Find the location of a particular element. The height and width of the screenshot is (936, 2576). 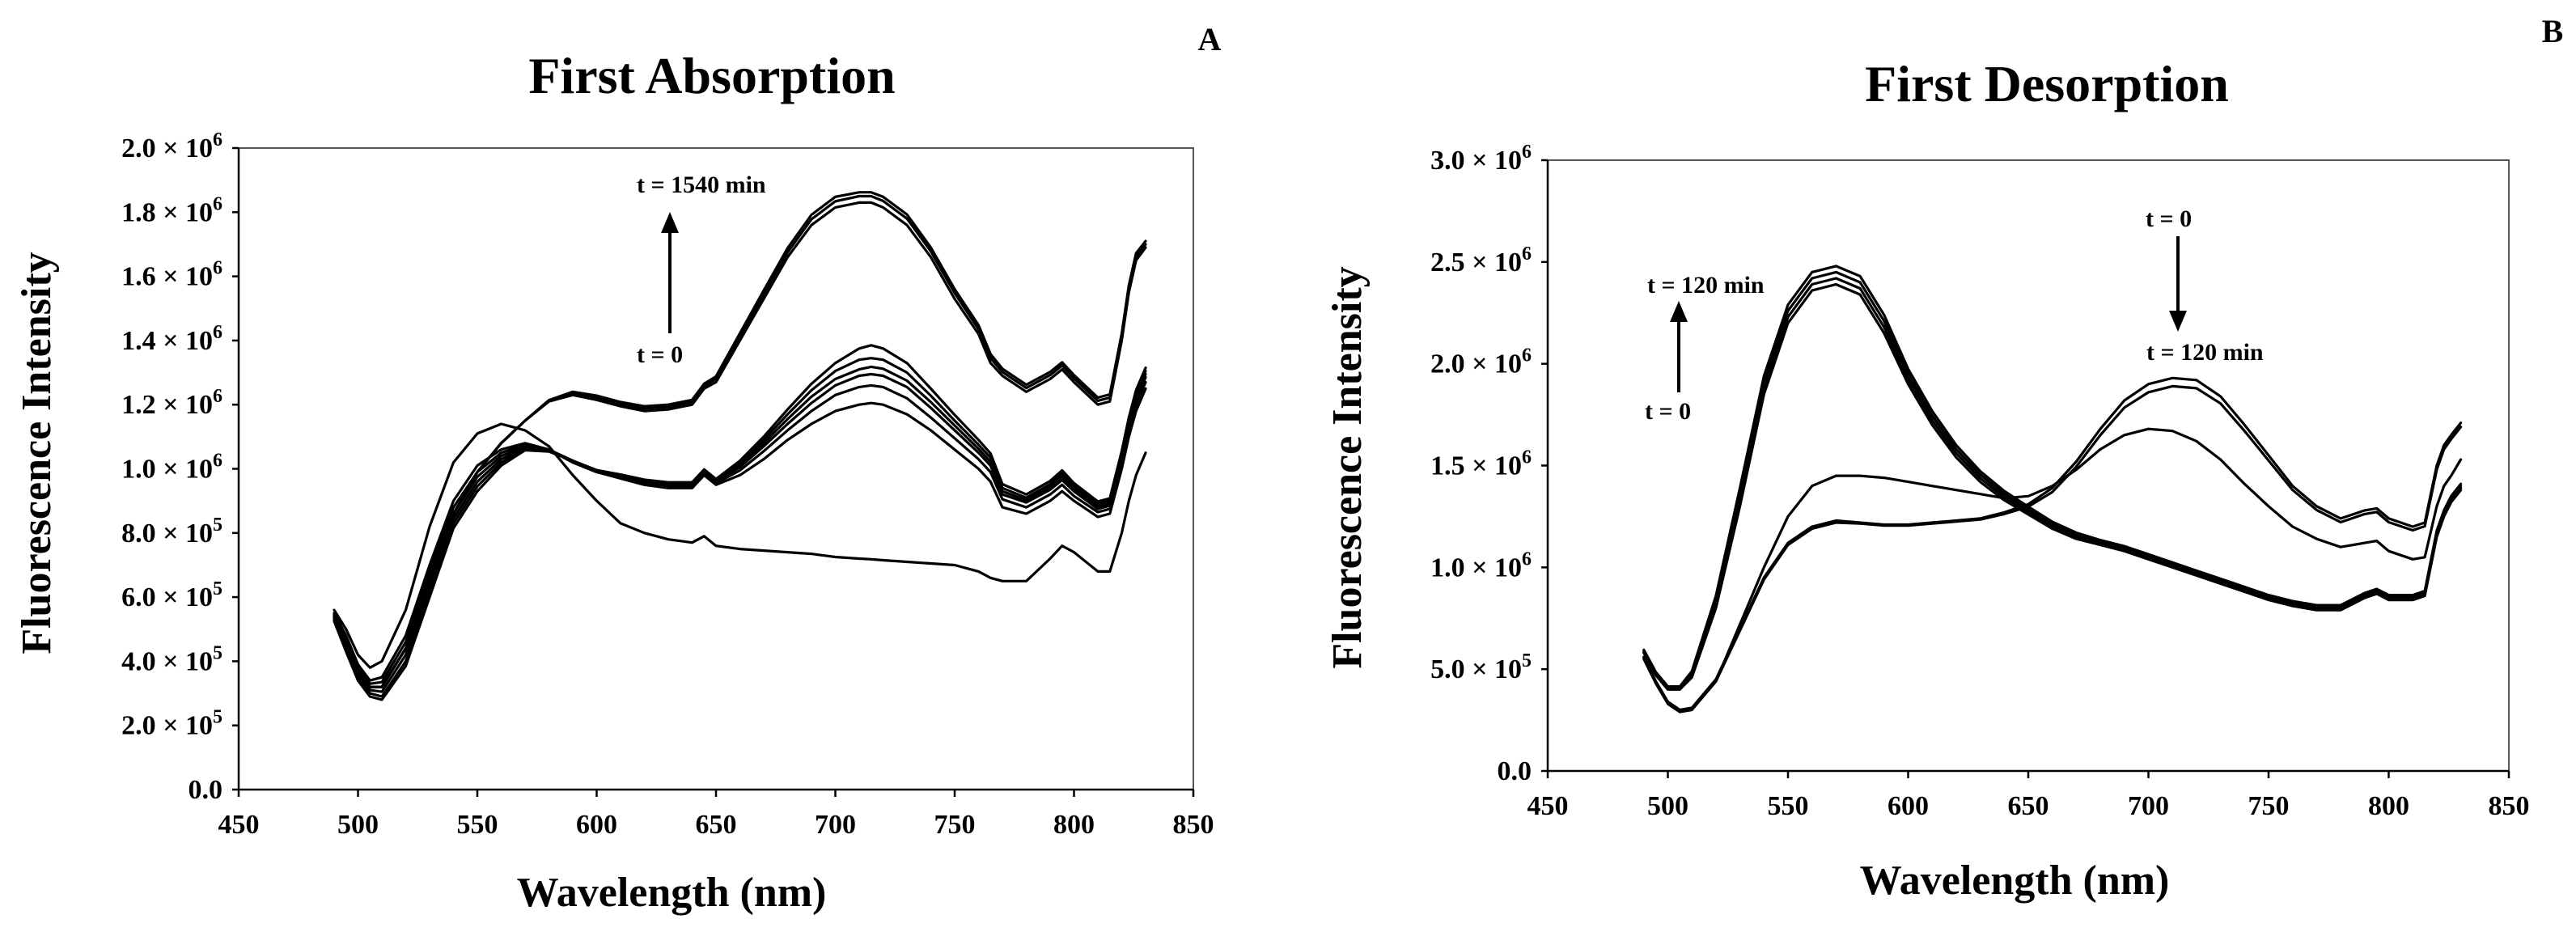

panel-b-y-label: Fluorescence Intensity is located at coordinates (1347, 467).